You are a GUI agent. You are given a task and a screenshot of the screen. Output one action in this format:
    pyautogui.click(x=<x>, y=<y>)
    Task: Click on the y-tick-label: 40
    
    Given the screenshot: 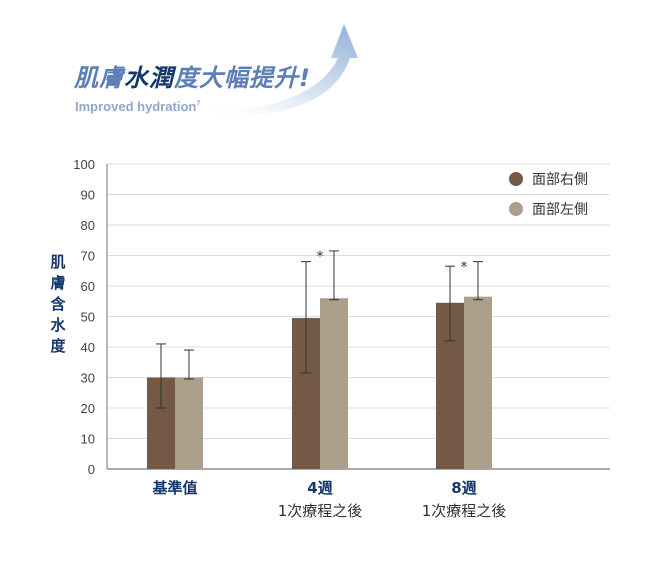 What is the action you would take?
    pyautogui.click(x=88, y=347)
    